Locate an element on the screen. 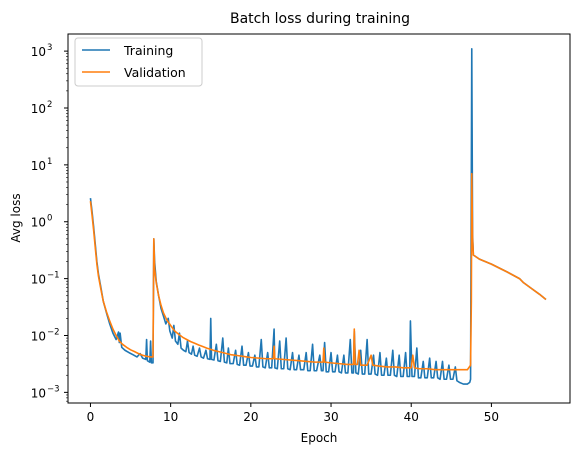 This screenshot has height=455, width=582. y-tick-exponent: 0 is located at coordinates (49, 219).